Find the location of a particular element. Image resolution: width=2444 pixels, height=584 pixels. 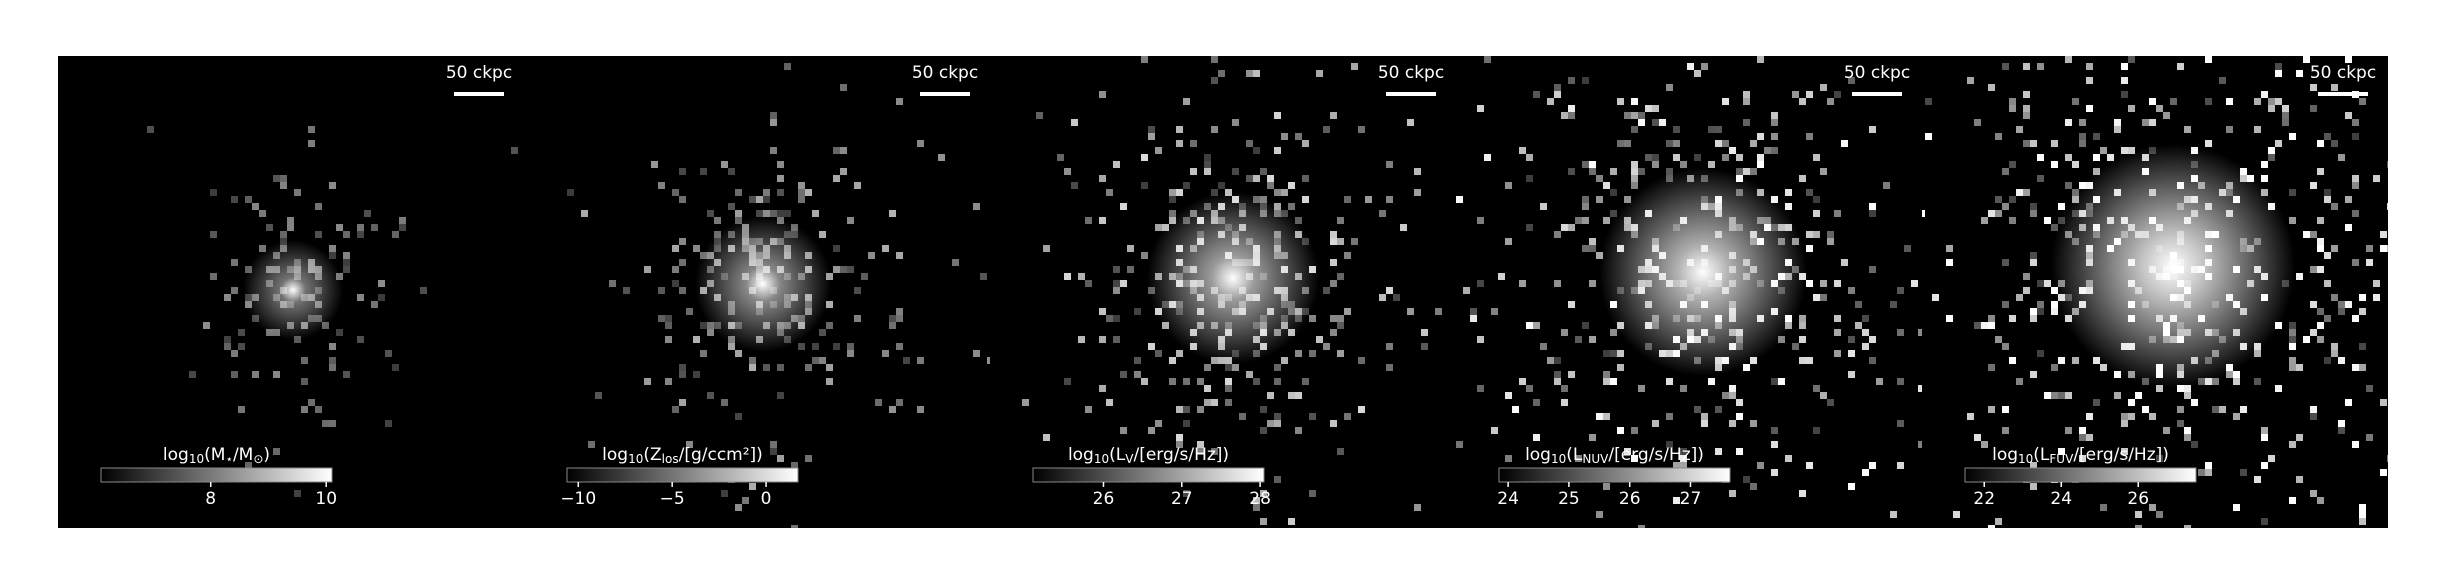

label-part: (M is located at coordinates (214, 455).